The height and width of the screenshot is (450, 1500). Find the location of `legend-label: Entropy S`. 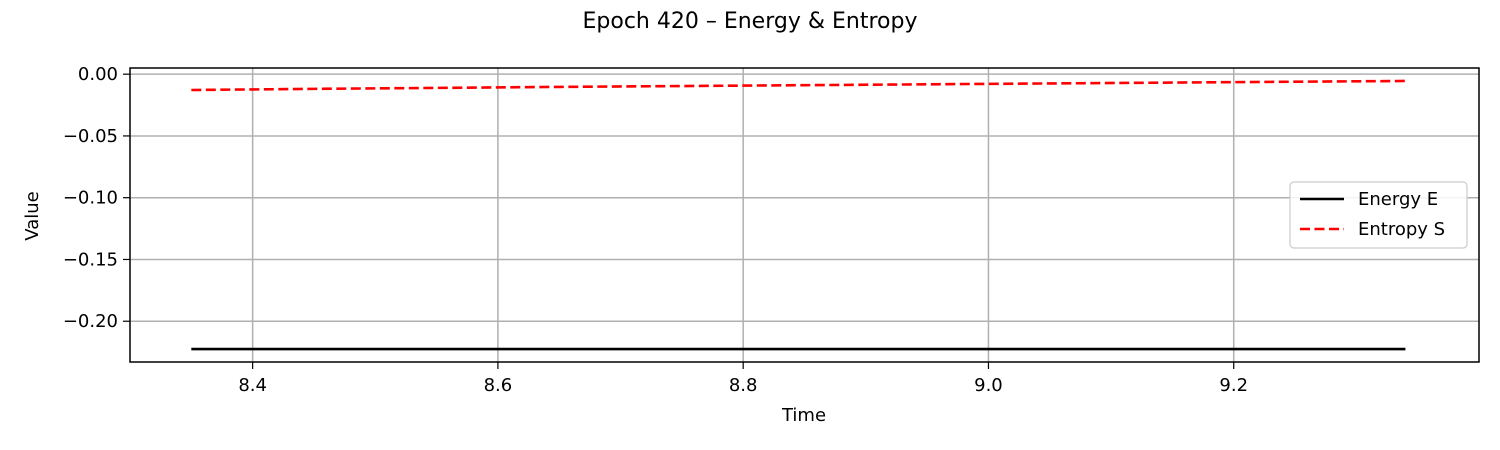

legend-label: Entropy S is located at coordinates (1401, 229).